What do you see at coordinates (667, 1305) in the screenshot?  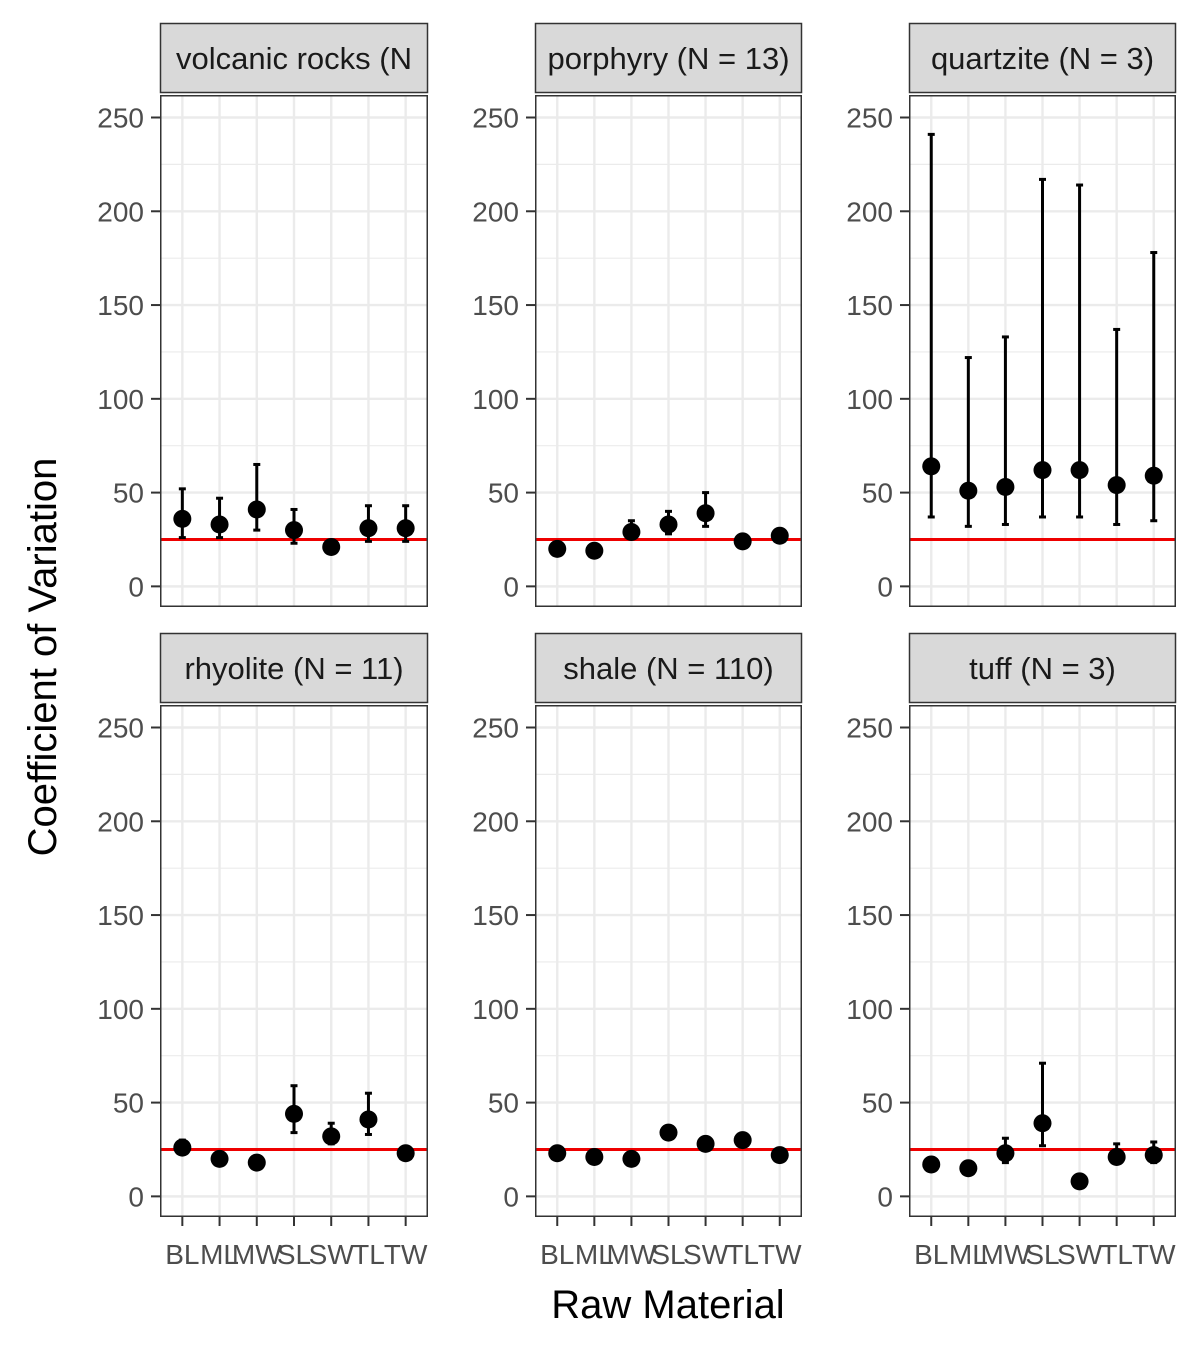 I see `x-axis-title: Raw Material` at bounding box center [667, 1305].